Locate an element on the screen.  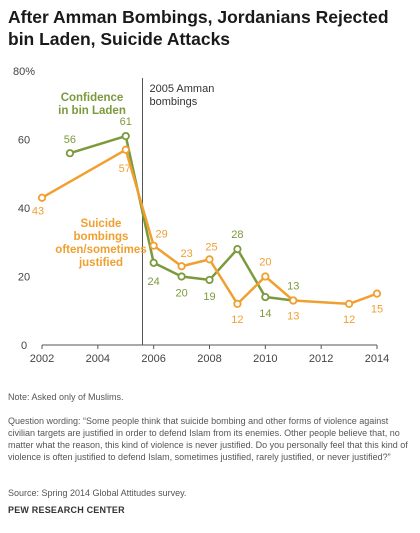
data-label: 29 is located at coordinates (162, 235).